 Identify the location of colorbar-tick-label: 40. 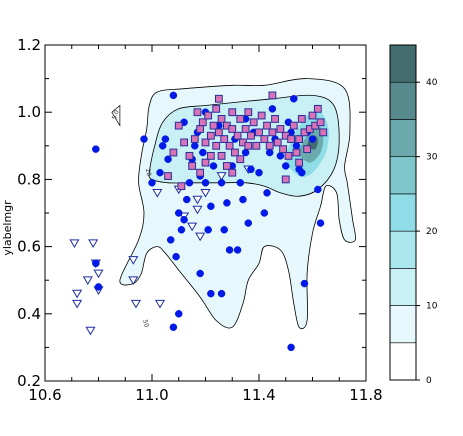
(432, 83).